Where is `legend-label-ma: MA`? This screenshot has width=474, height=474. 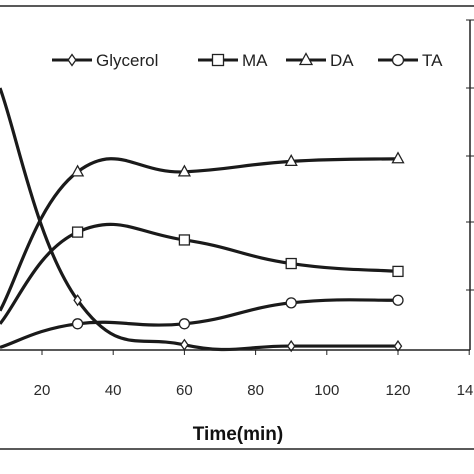 legend-label-ma: MA is located at coordinates (255, 60).